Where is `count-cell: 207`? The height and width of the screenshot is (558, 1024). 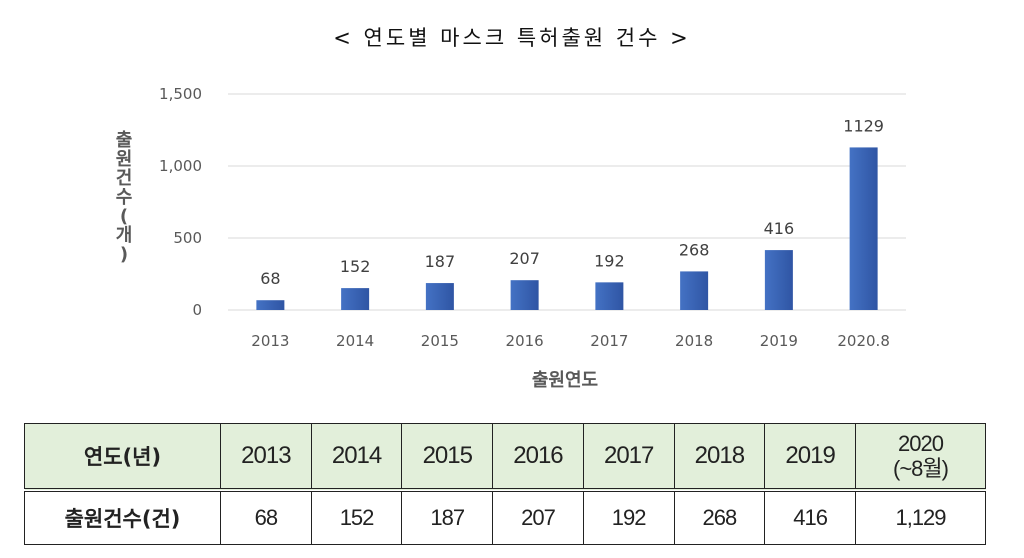
count-cell: 207 is located at coordinates (538, 517).